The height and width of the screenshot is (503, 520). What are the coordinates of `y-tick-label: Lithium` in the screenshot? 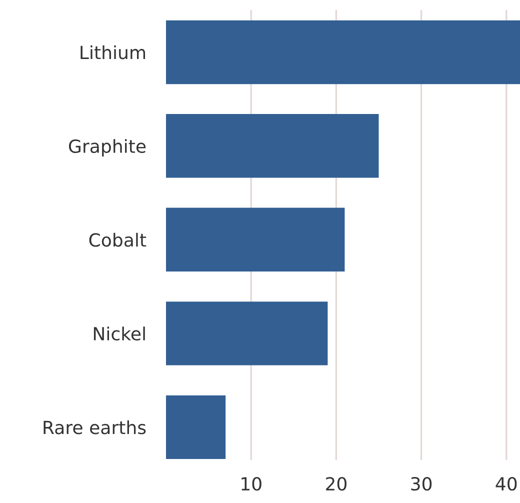 It's located at (113, 52).